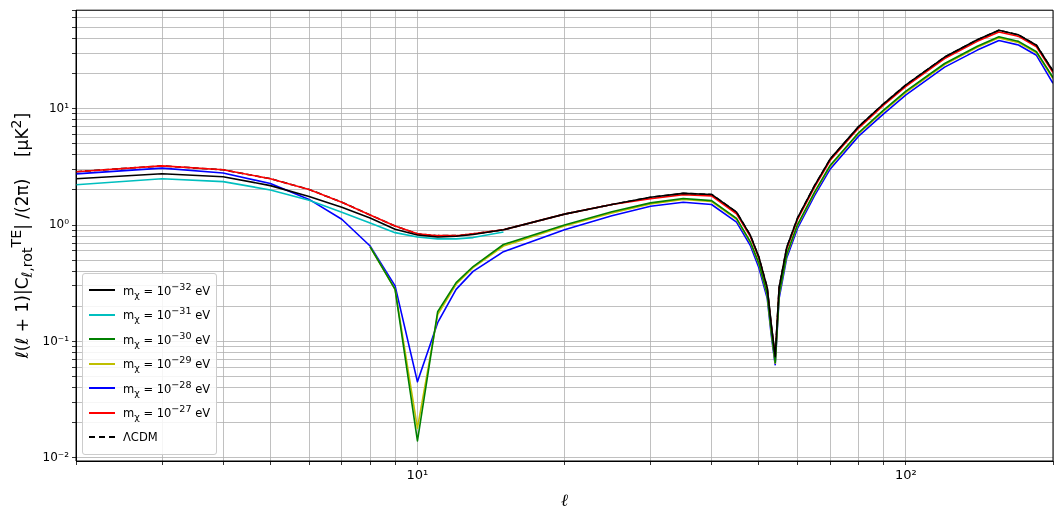 This screenshot has height=516, width=1061. What do you see at coordinates (167, 315) in the screenshot?
I see `legend-label: m$_{χ}$ = 10$^{−31}$ eV` at bounding box center [167, 315].